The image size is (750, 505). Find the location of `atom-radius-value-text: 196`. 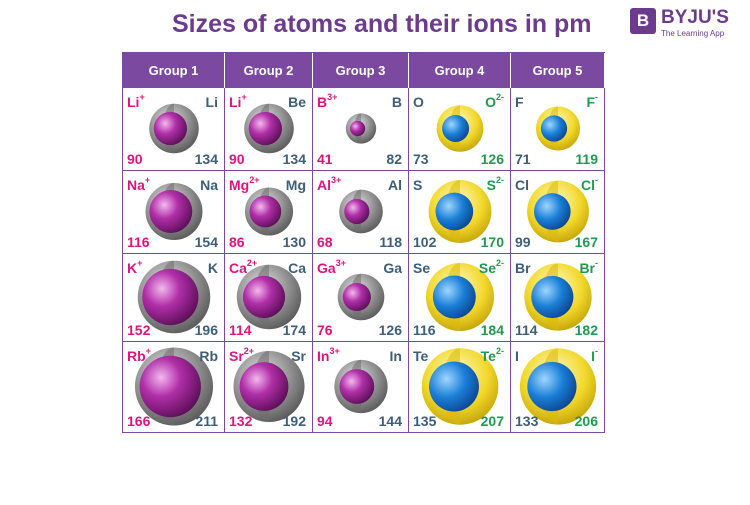

atom-radius-value-text: 196 is located at coordinates (206, 330).